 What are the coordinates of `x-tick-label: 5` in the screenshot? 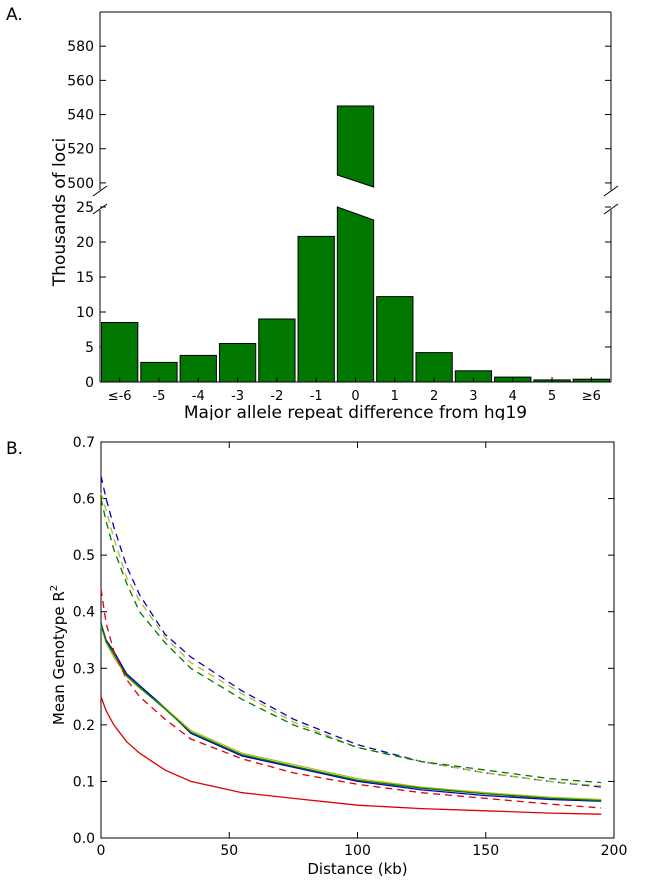 It's located at (552, 396).